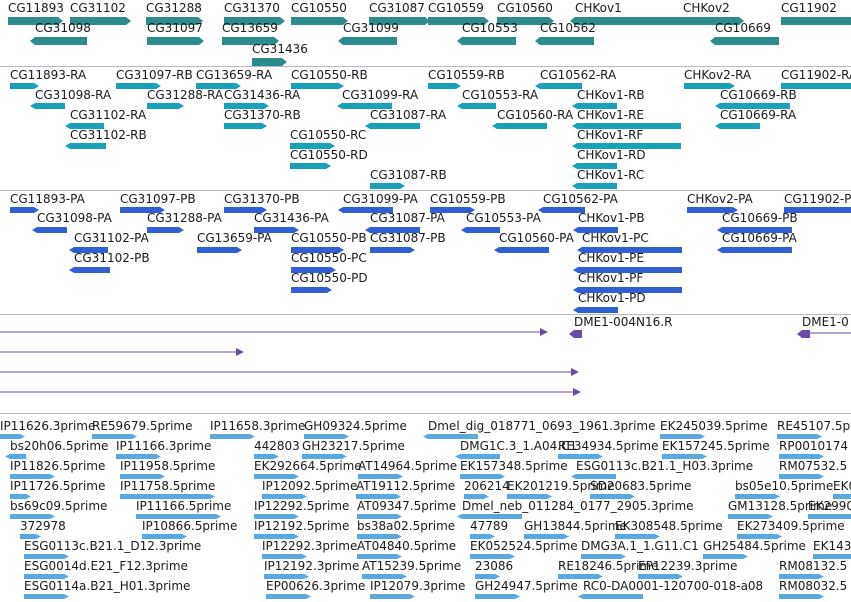  Describe the element at coordinates (487, 486) in the screenshot. I see `est-feature-label: 206214` at that location.